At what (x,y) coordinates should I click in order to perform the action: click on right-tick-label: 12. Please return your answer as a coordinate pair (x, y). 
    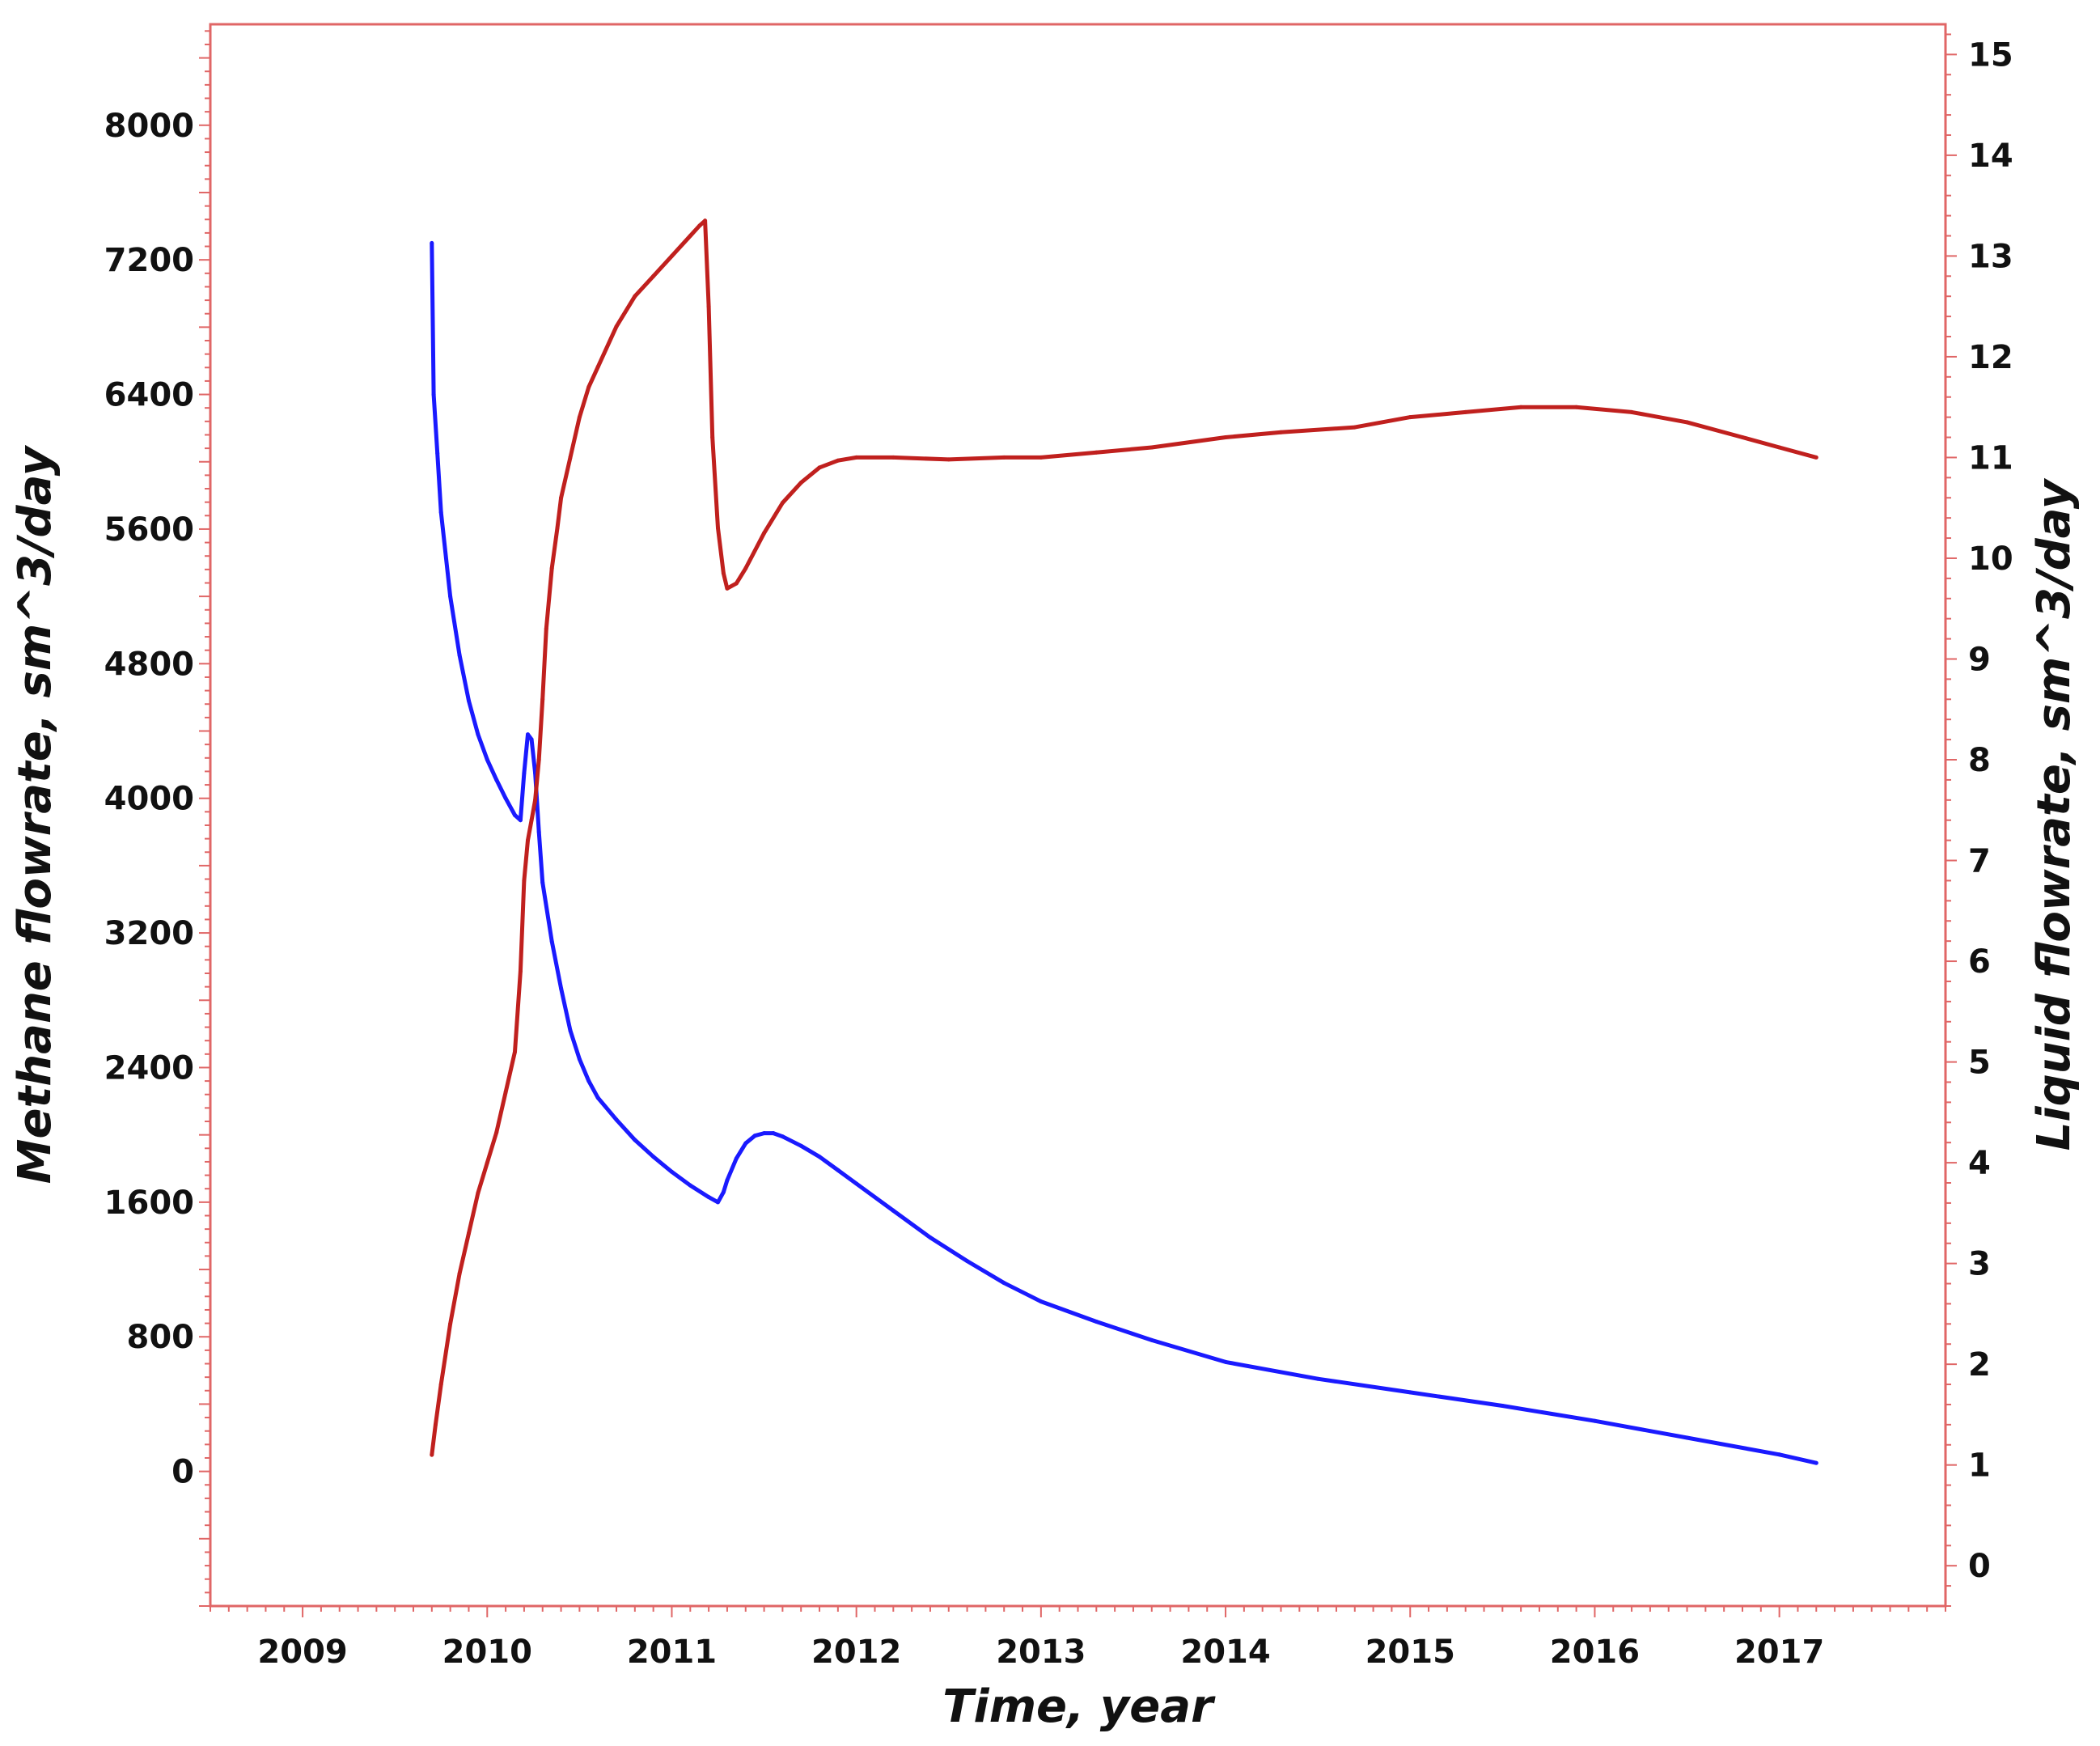
    Looking at the image, I should click on (1991, 357).